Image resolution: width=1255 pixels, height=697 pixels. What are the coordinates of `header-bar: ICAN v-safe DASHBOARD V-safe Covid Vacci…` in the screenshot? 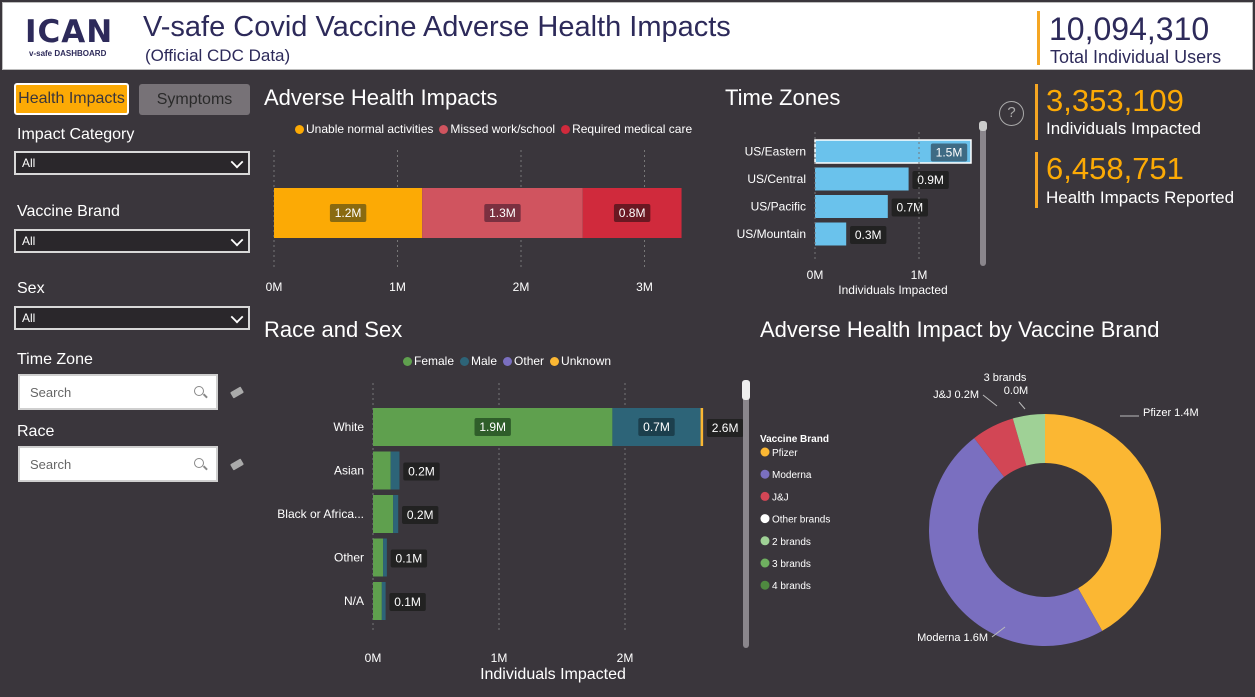 It's located at (627, 36).